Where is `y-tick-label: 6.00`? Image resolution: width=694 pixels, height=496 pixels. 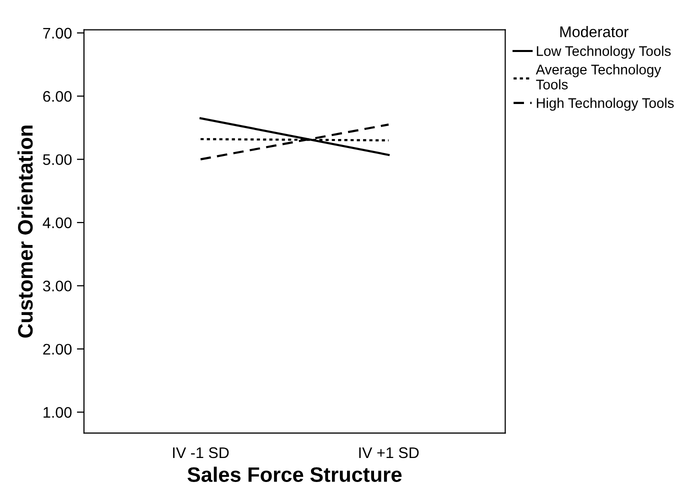 y-tick-label: 6.00 is located at coordinates (57, 96).